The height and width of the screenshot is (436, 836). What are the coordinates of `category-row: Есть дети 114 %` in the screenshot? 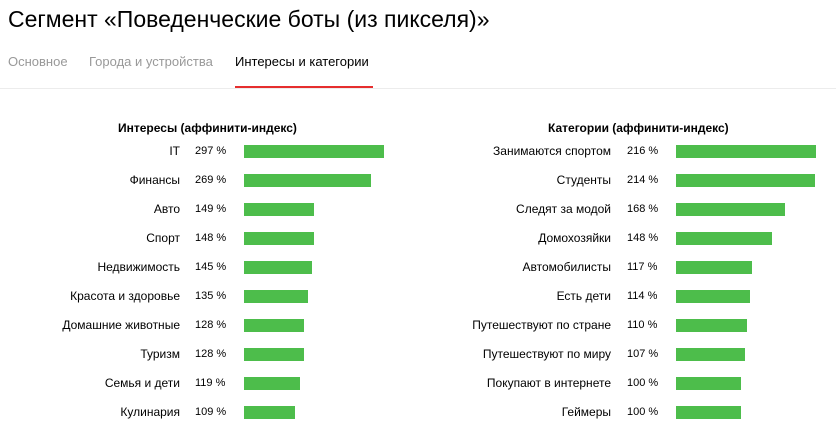 It's located at (418, 296).